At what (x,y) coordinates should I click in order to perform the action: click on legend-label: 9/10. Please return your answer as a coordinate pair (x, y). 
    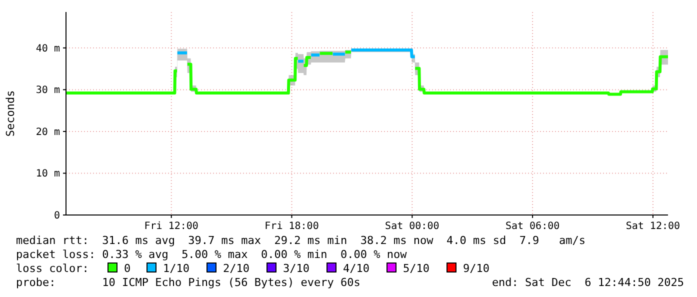
    Looking at the image, I should click on (476, 268).